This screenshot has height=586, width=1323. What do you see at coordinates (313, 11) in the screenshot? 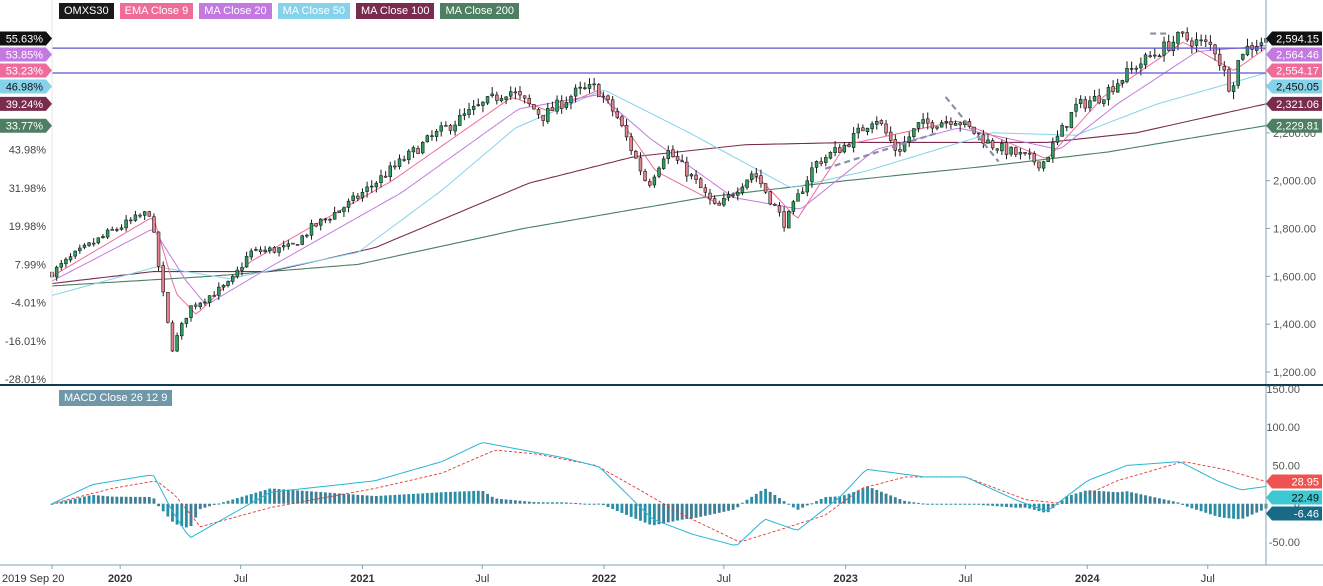
I see `legend-ma50: MA Close 50` at bounding box center [313, 11].